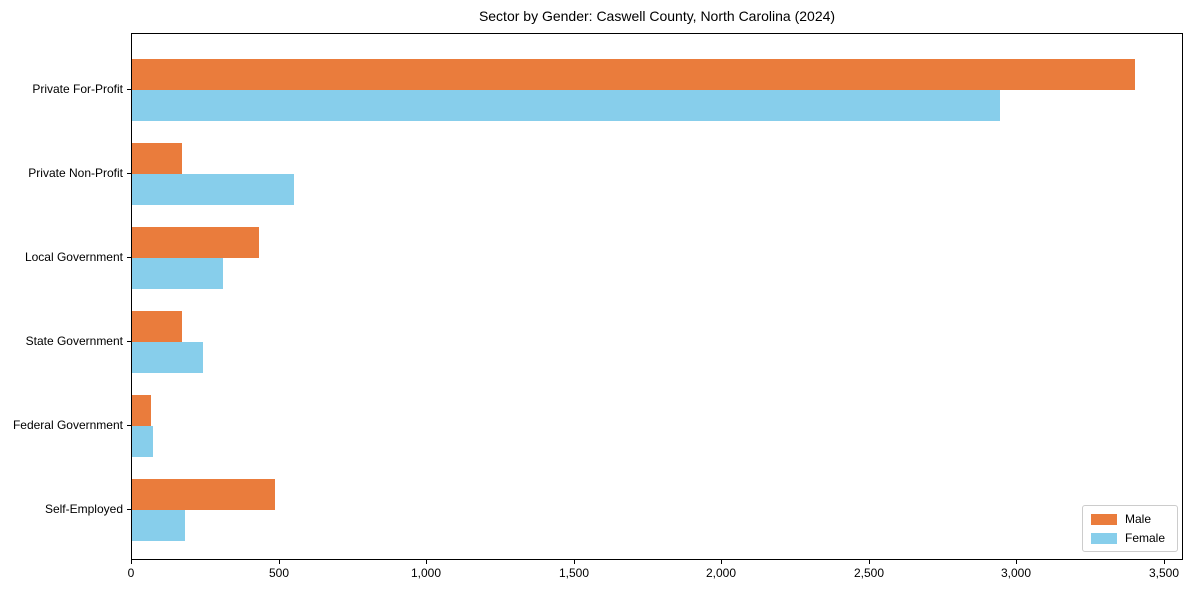 This screenshot has height=600, width=1200. Describe the element at coordinates (67, 425) in the screenshot. I see `y-axis-label-federal-government: Federal Government` at that location.